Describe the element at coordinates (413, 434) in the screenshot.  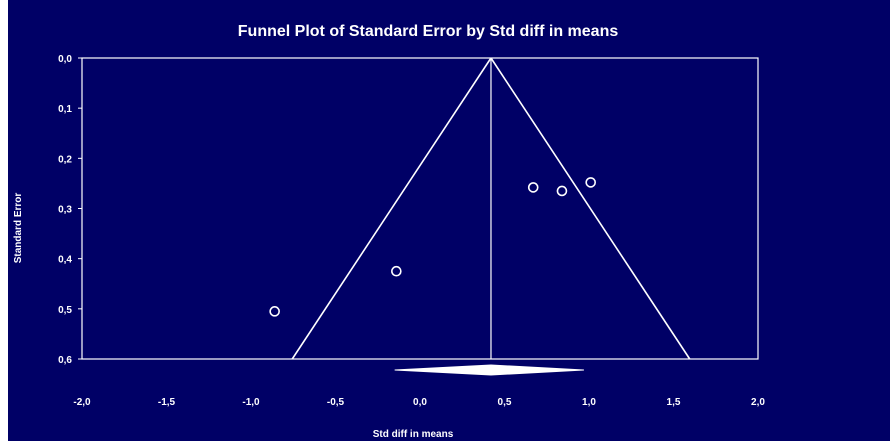
I see `x-axis-label: Std diff in means` at that location.